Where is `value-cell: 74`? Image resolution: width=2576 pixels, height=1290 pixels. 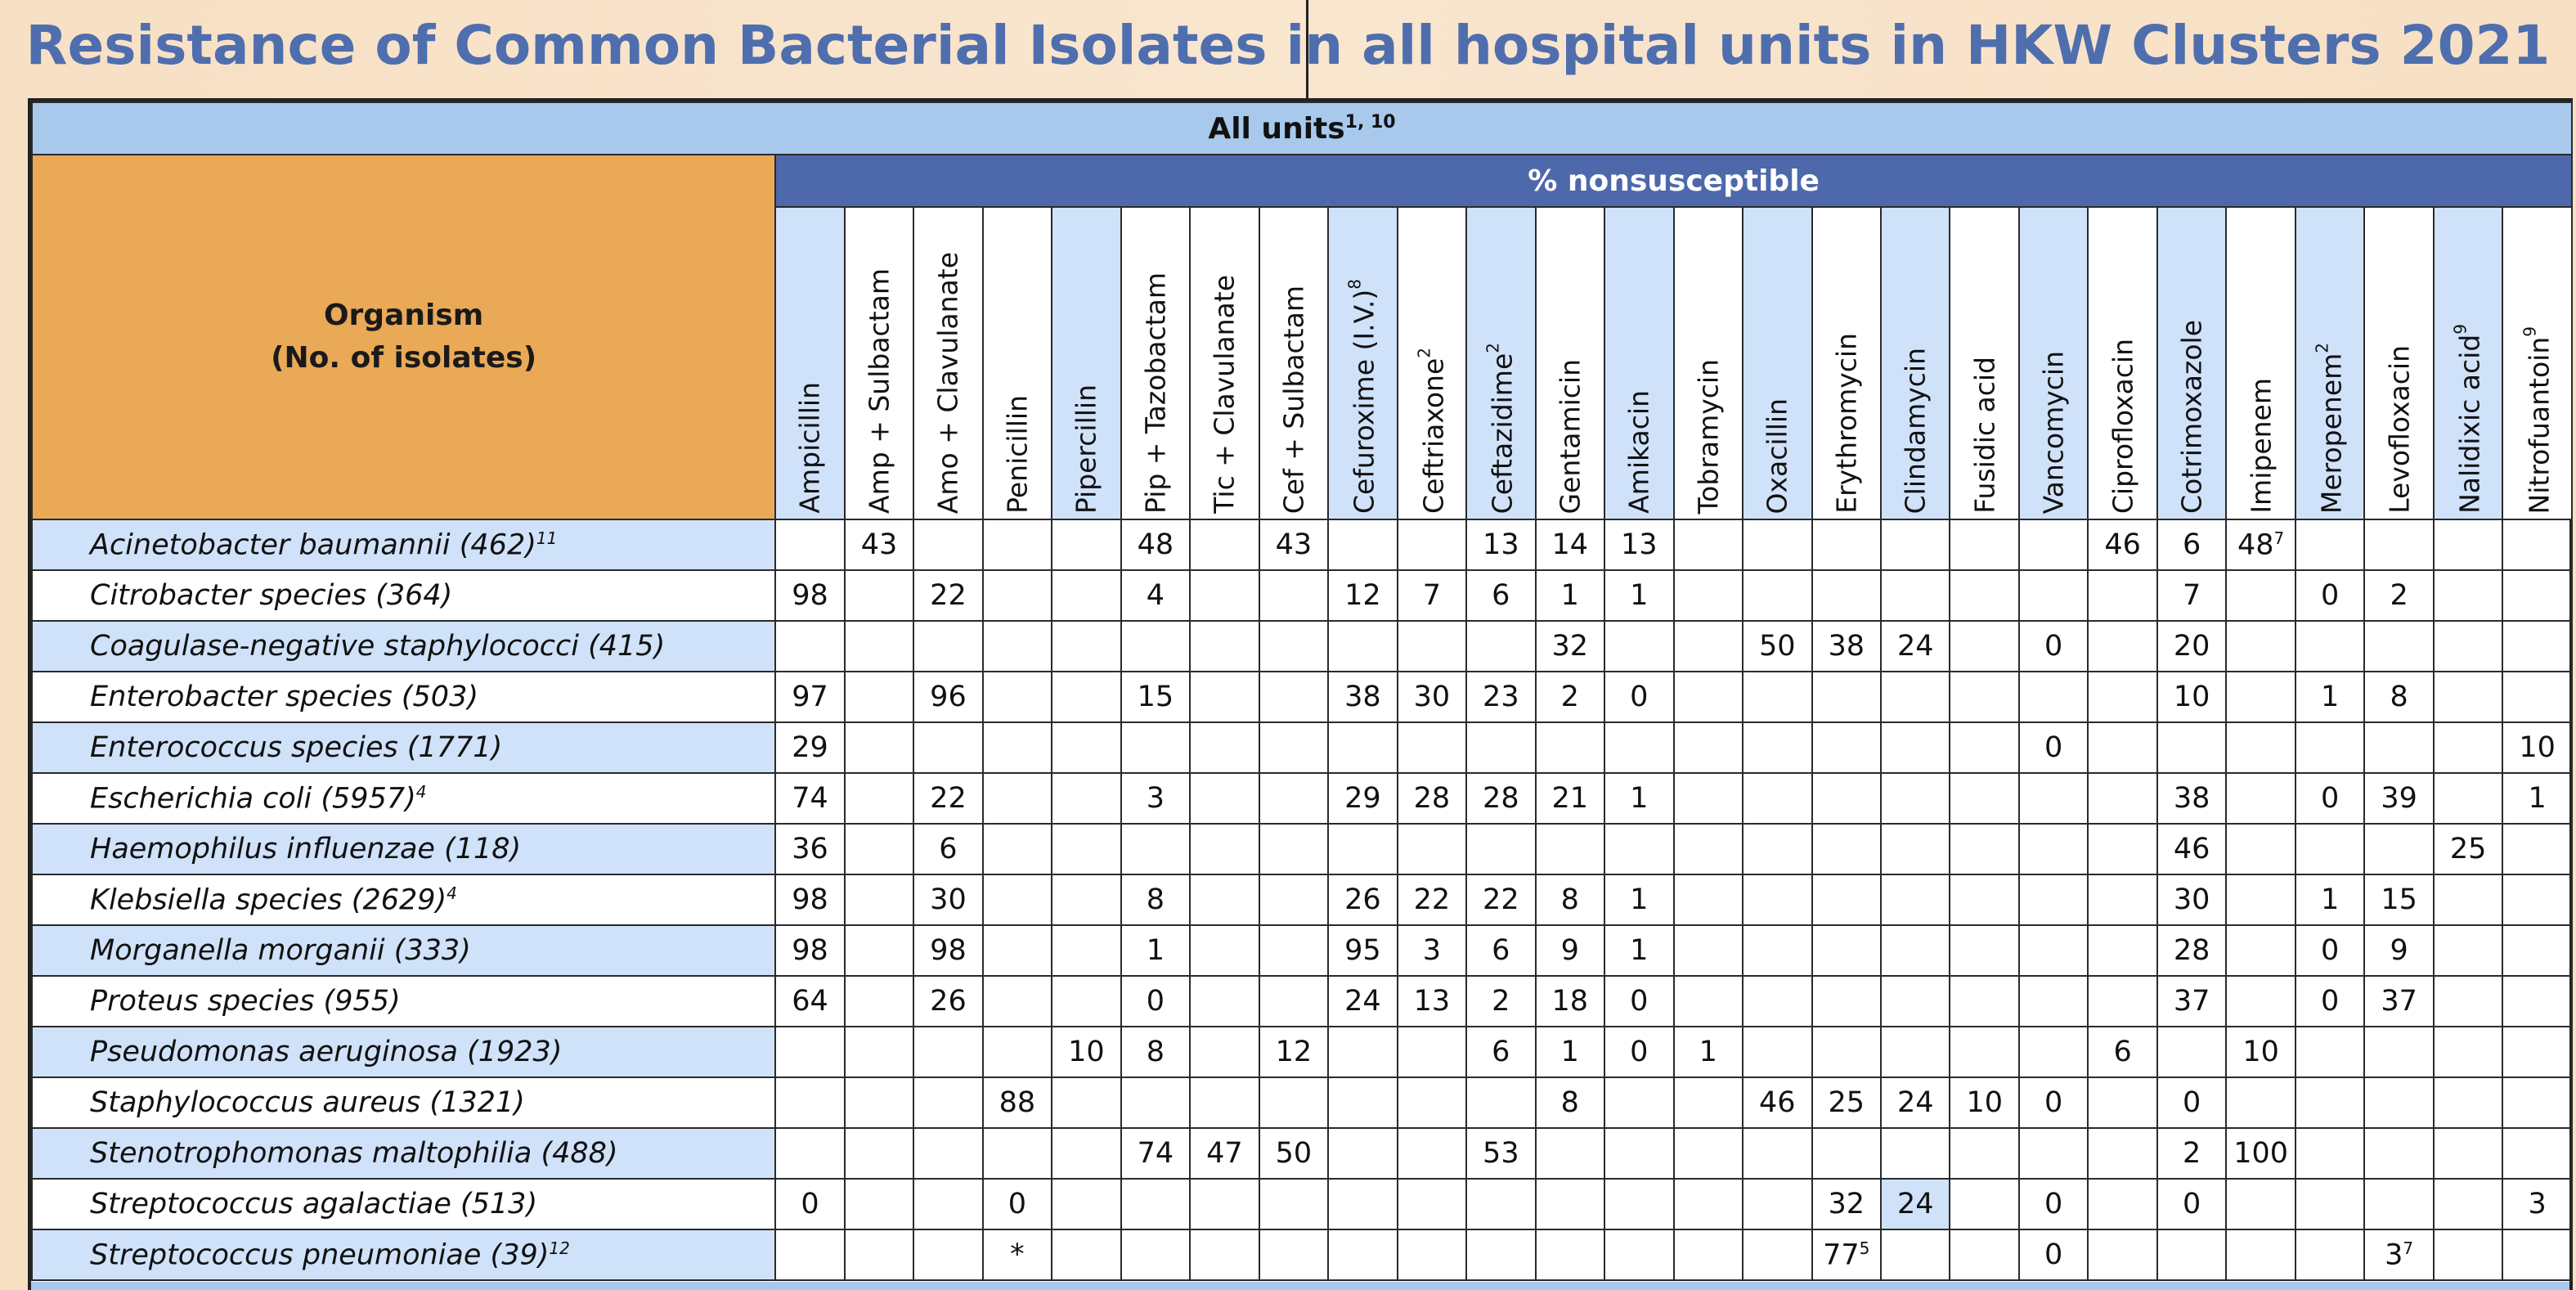
value-cell: 74 is located at coordinates (810, 798).